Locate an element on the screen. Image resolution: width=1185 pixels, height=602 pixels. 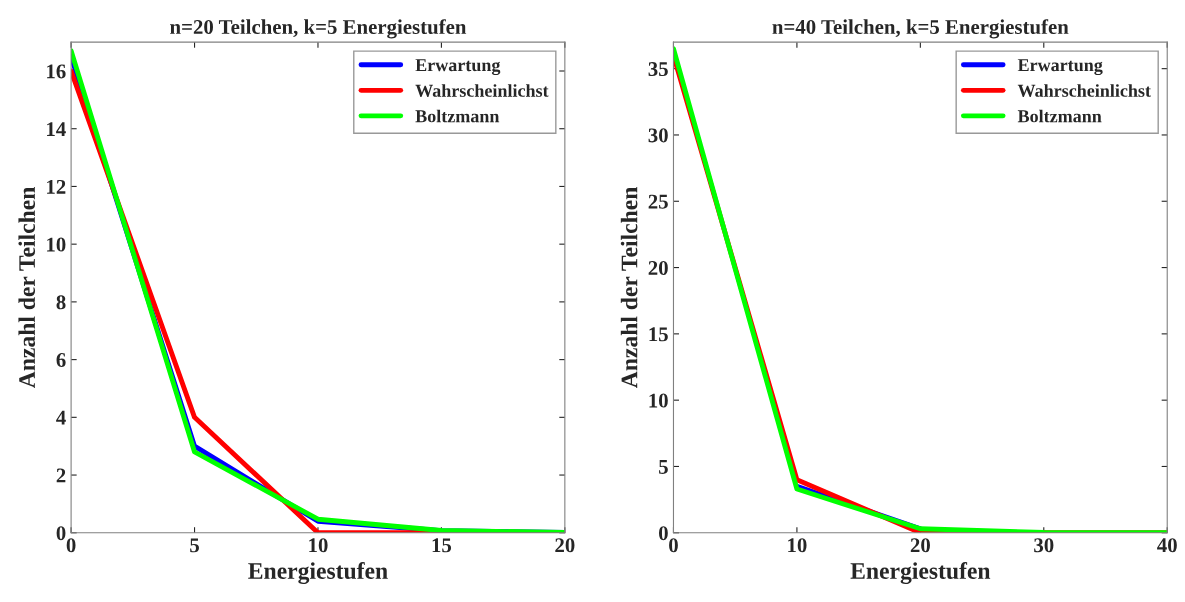
chart-title: n=40 Teilchen, k=5 Energiestufen is located at coordinates (920, 29).